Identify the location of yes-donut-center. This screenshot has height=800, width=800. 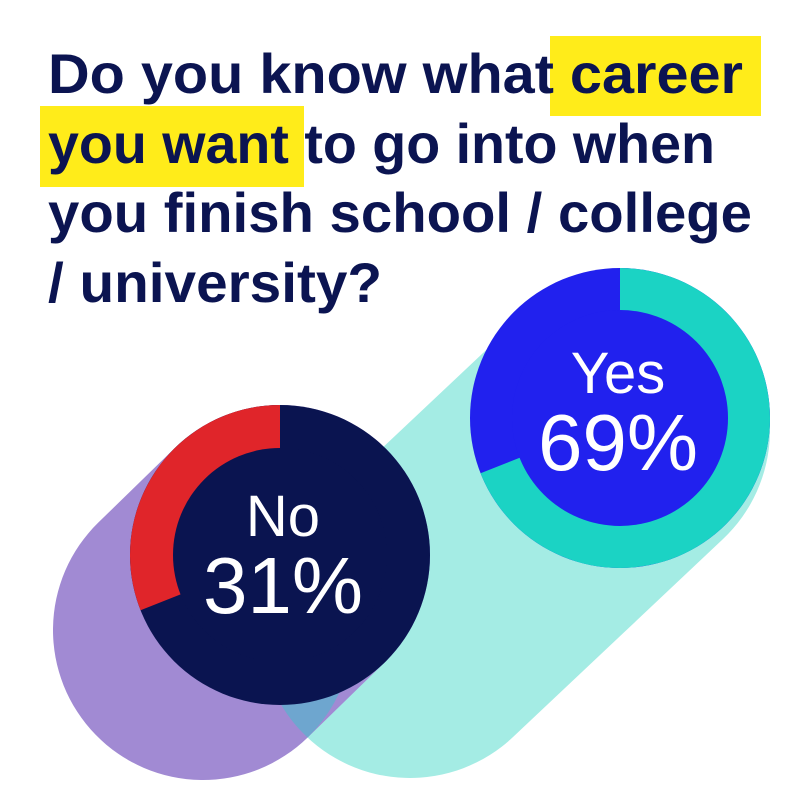
(620, 418).